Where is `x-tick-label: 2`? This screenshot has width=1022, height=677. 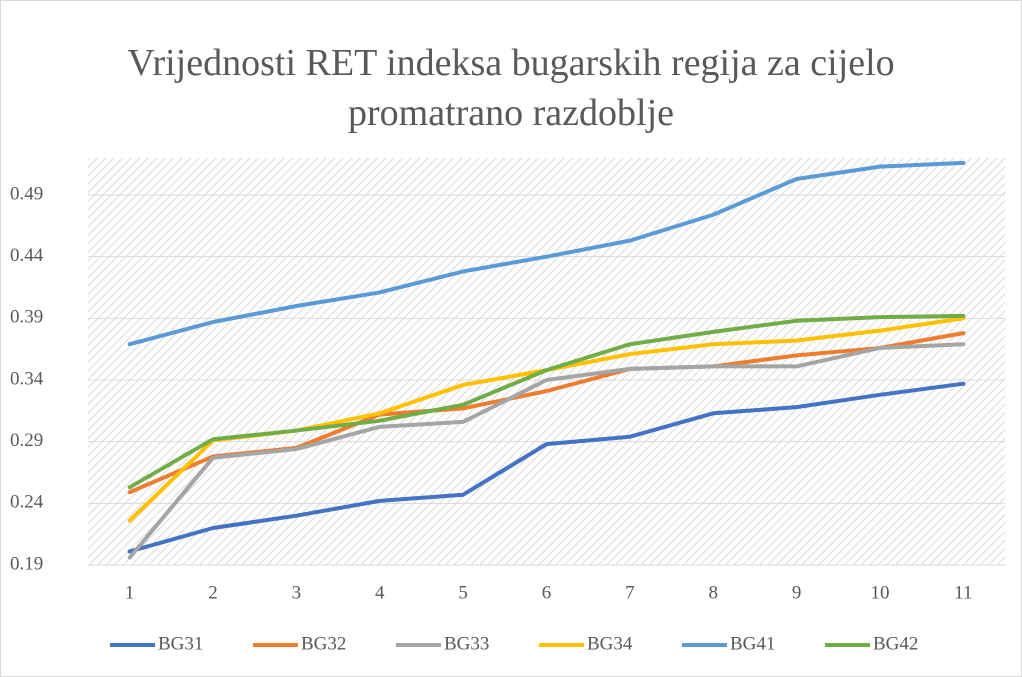
x-tick-label: 2 is located at coordinates (213, 592).